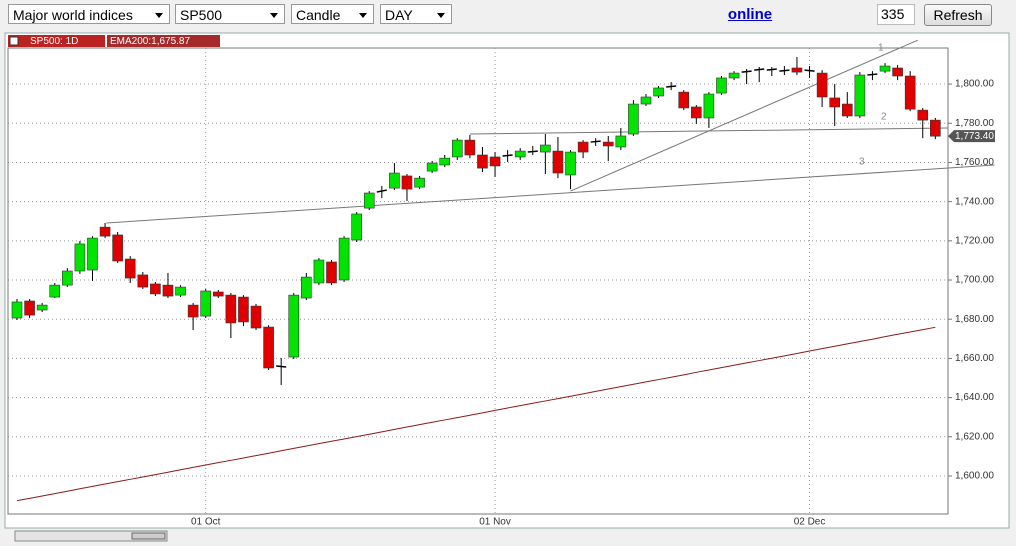  I want to click on y-tick-label: 1,720.00, so click(974, 240).